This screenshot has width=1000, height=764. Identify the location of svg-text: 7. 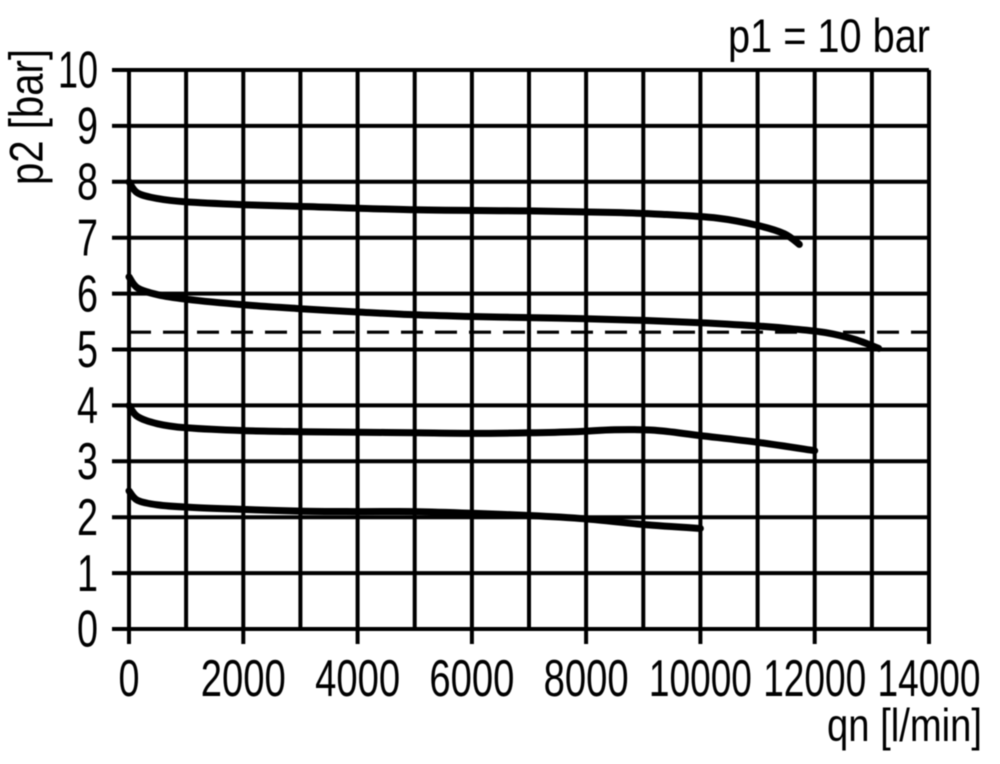
(87, 238).